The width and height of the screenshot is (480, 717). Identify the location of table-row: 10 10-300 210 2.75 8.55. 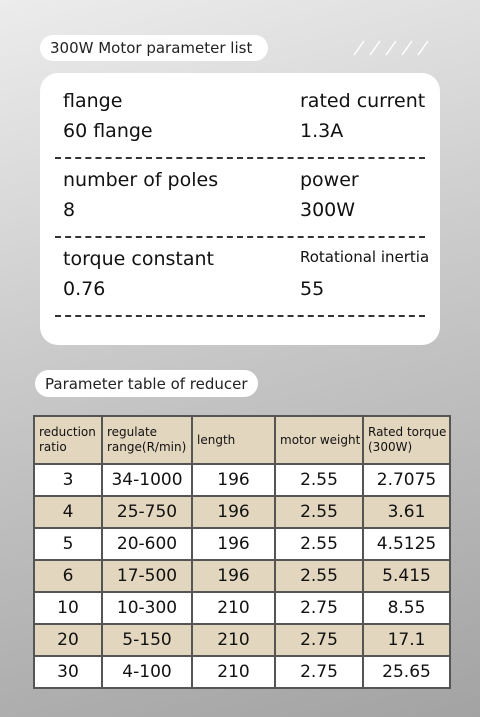
(242, 608).